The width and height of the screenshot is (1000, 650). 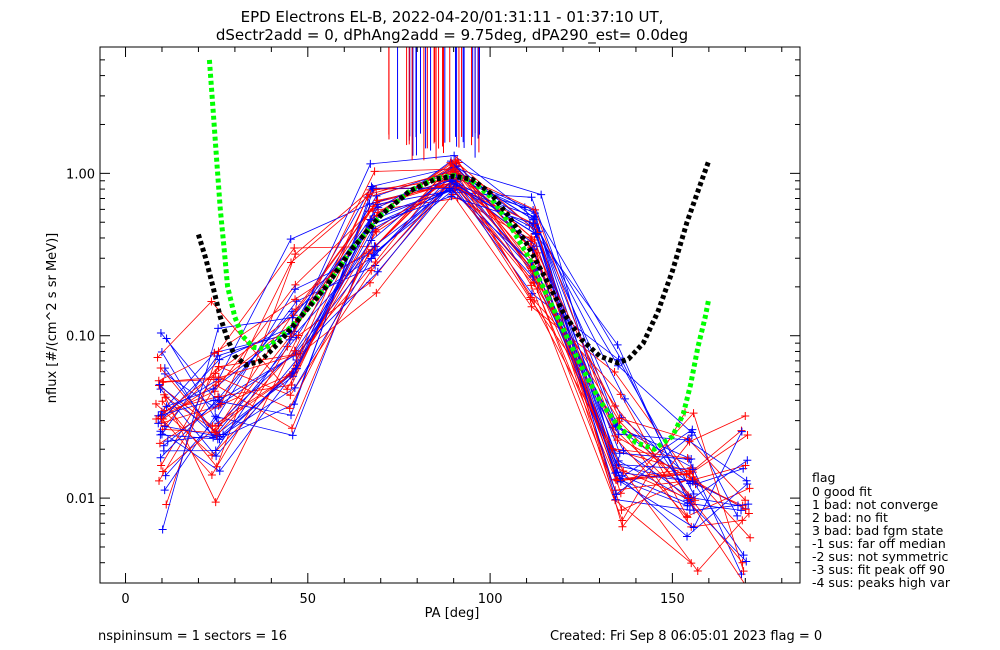 I want to click on footer-left: nspininsum = 1 sectors = 16, so click(x=192, y=636).